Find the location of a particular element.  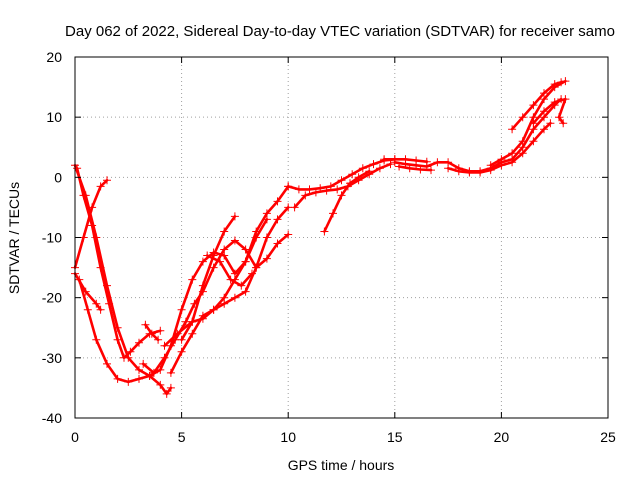

x-axis-label: GPS time / hours is located at coordinates (341, 465).